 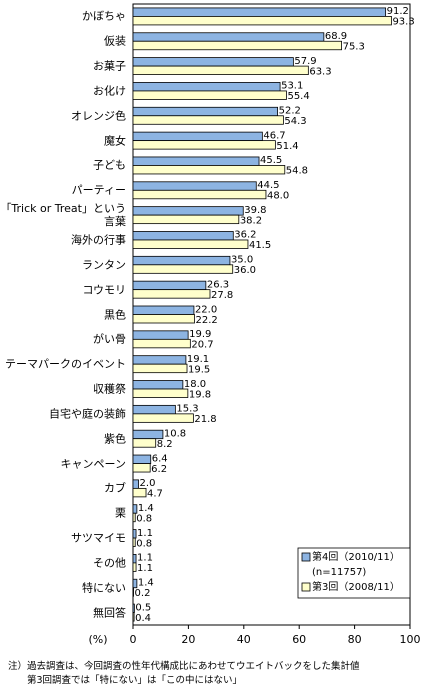 I want to click on value-label: 10.8, so click(x=175, y=433).